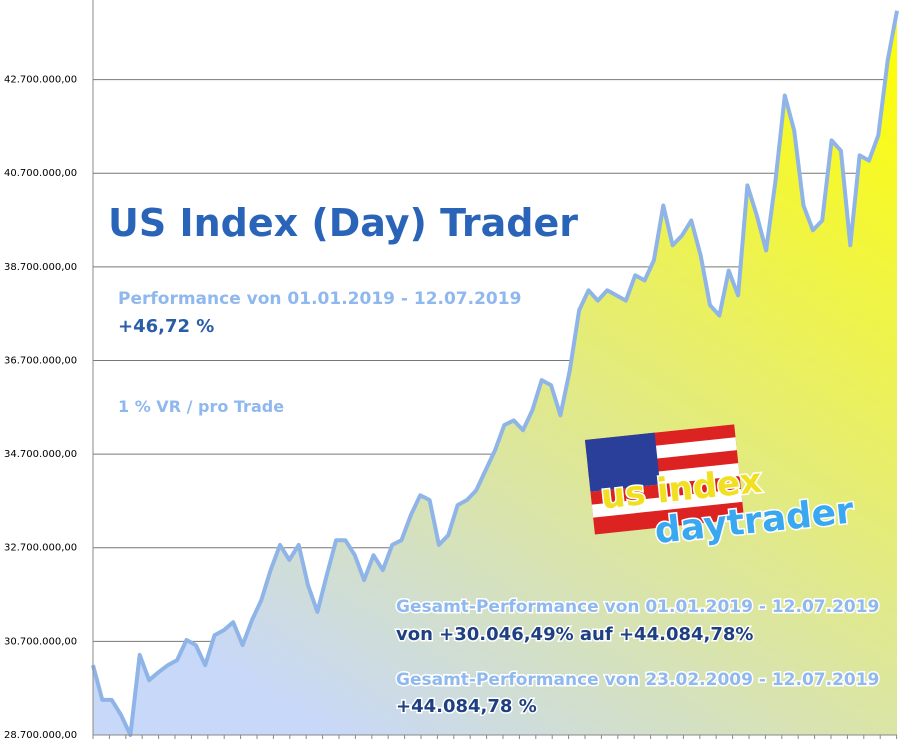 The width and height of the screenshot is (902, 742). What do you see at coordinates (667, 503) in the screenshot?
I see `flag-stripe` at bounding box center [667, 503].